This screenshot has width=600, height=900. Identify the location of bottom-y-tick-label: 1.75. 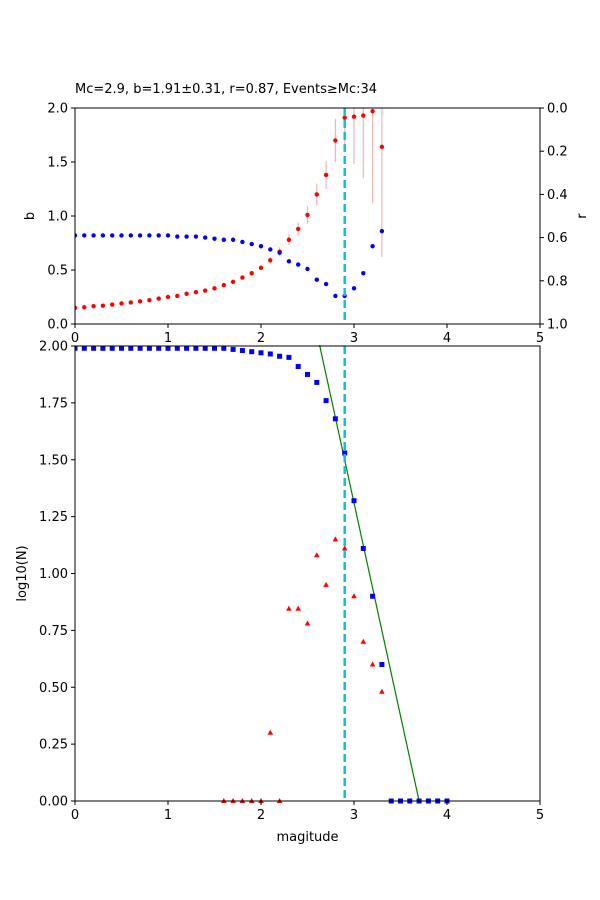
(53, 403).